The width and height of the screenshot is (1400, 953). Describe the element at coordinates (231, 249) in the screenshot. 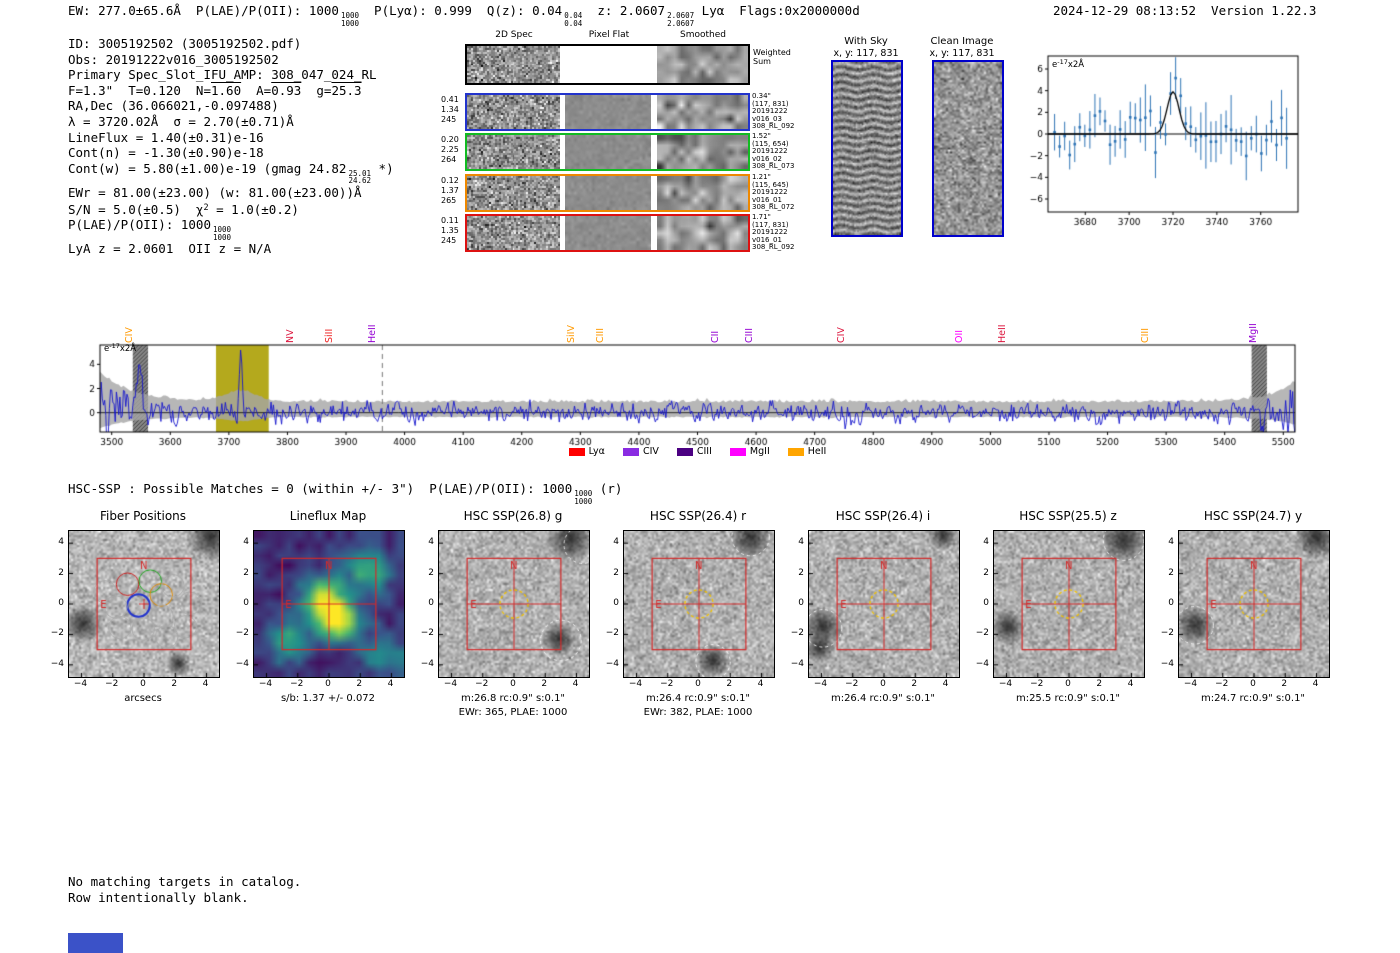

I see `info-line: LyA z = 2.0601 OII z = N/A` at that location.